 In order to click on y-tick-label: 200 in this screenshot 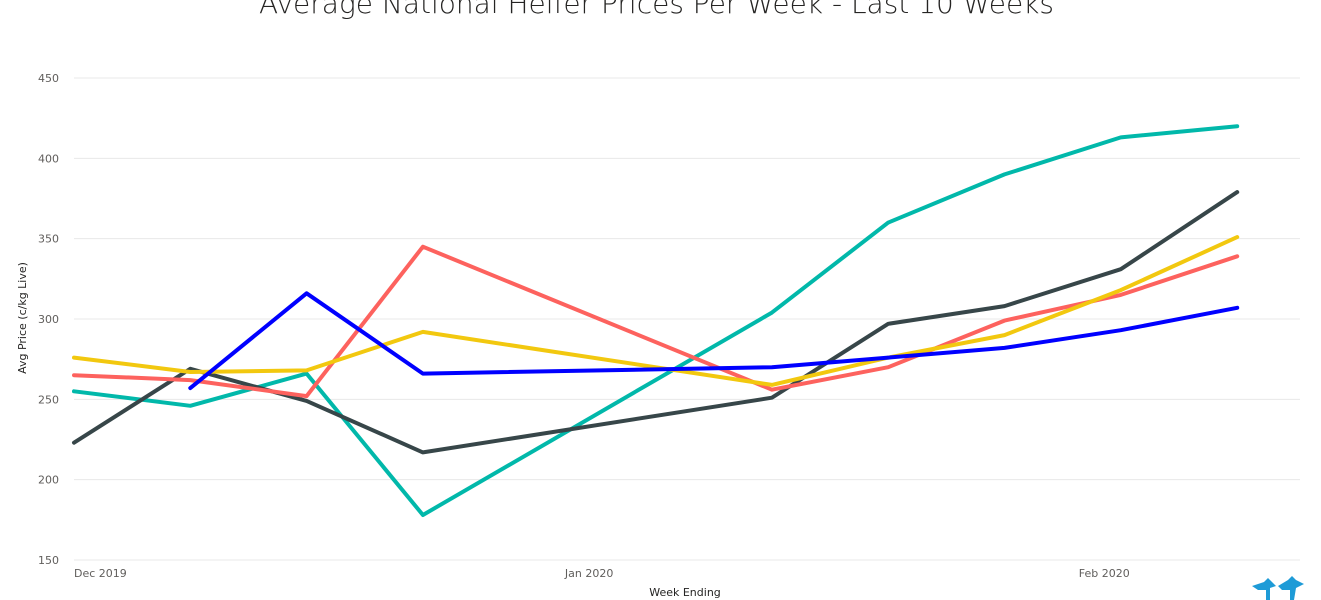, I will do `click(48, 480)`.